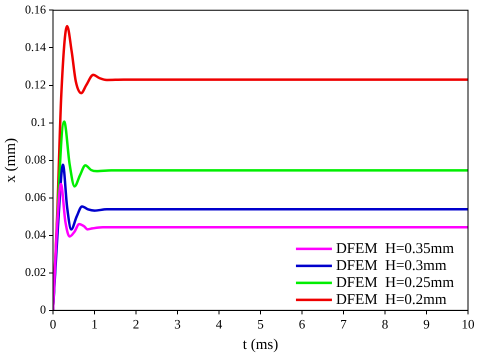 The width and height of the screenshot is (480, 354). I want to click on y-tick-label: 0.16, so click(35, 9).